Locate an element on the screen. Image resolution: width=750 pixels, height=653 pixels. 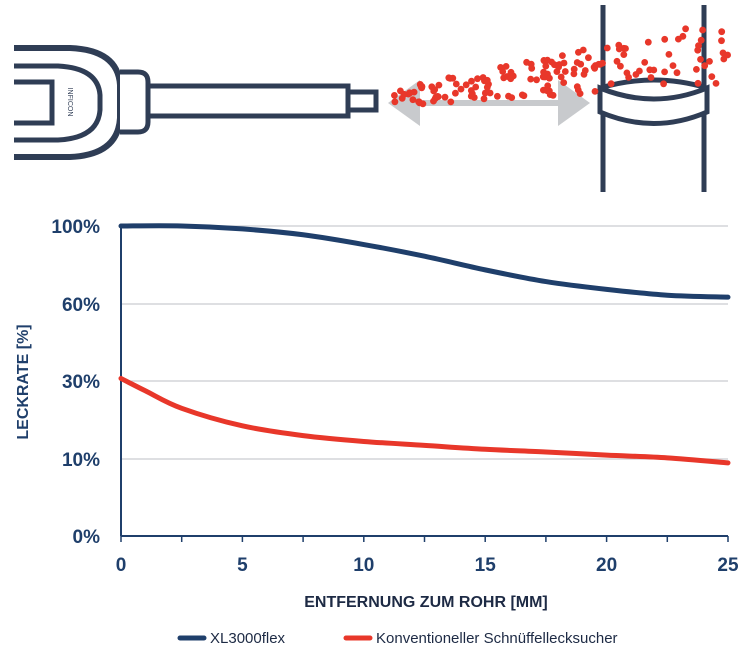
probe-grip-icon is located at coordinates (58, 103).